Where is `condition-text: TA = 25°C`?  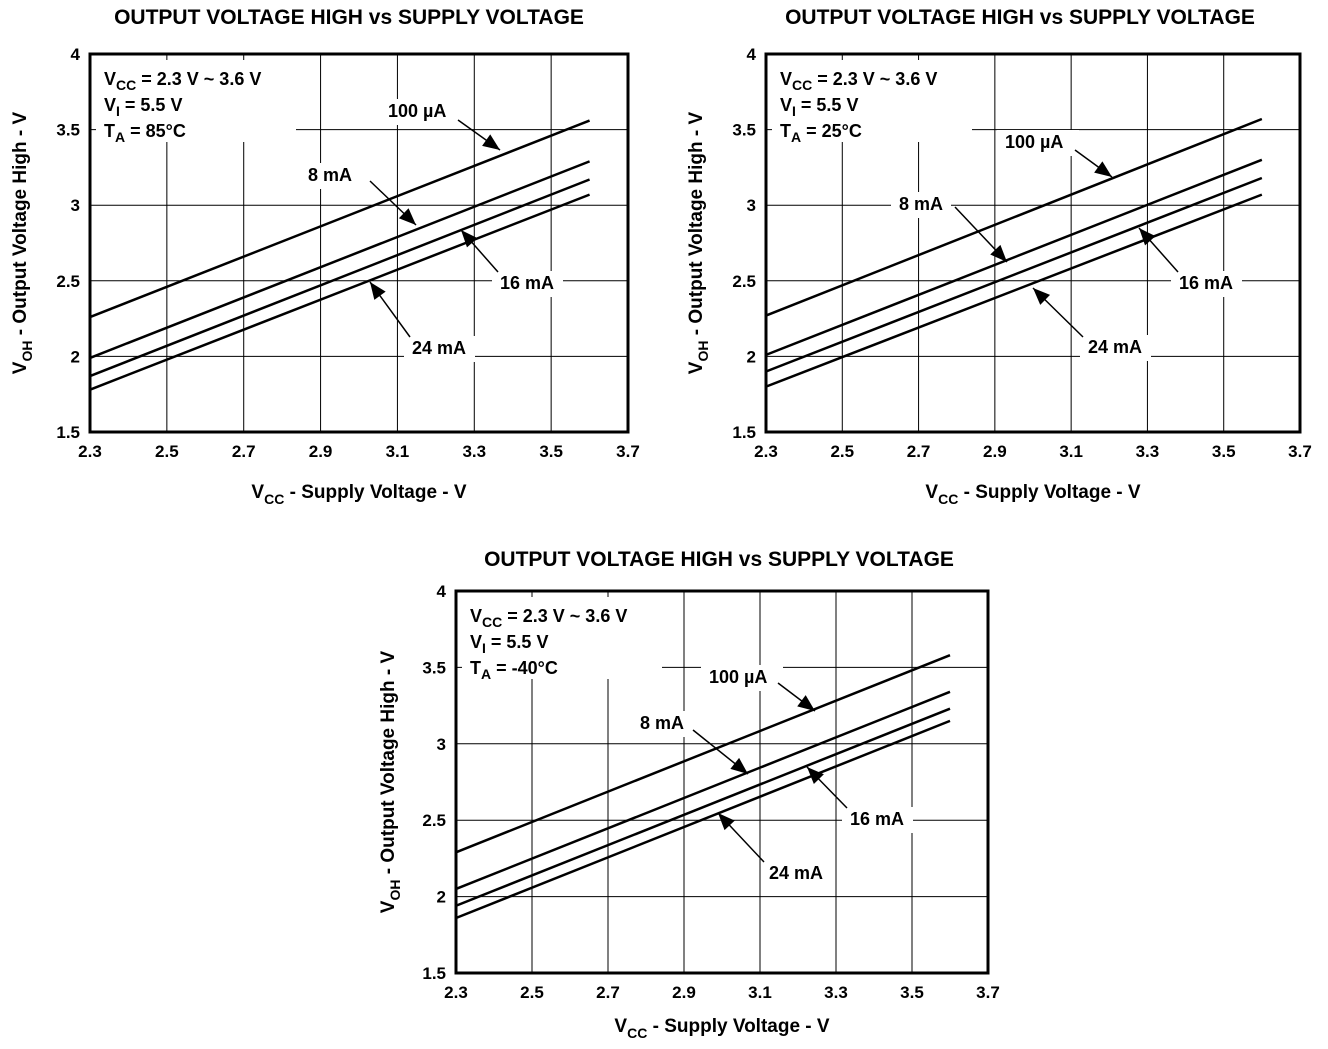
condition-text: TA = 25°C is located at coordinates (821, 133).